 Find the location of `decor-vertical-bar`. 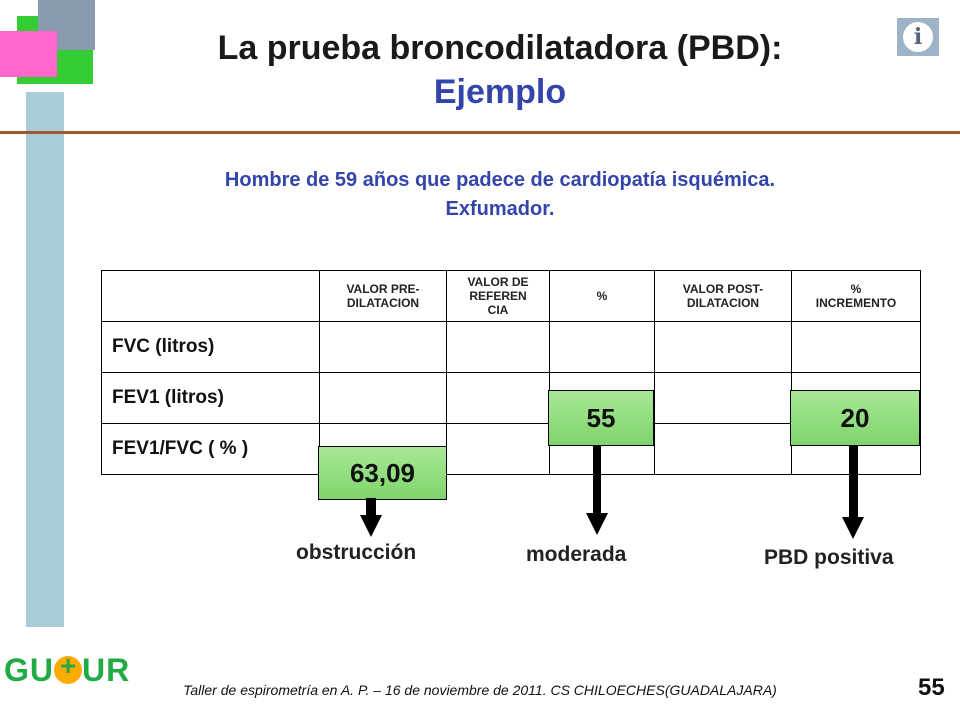

decor-vertical-bar is located at coordinates (45, 359).